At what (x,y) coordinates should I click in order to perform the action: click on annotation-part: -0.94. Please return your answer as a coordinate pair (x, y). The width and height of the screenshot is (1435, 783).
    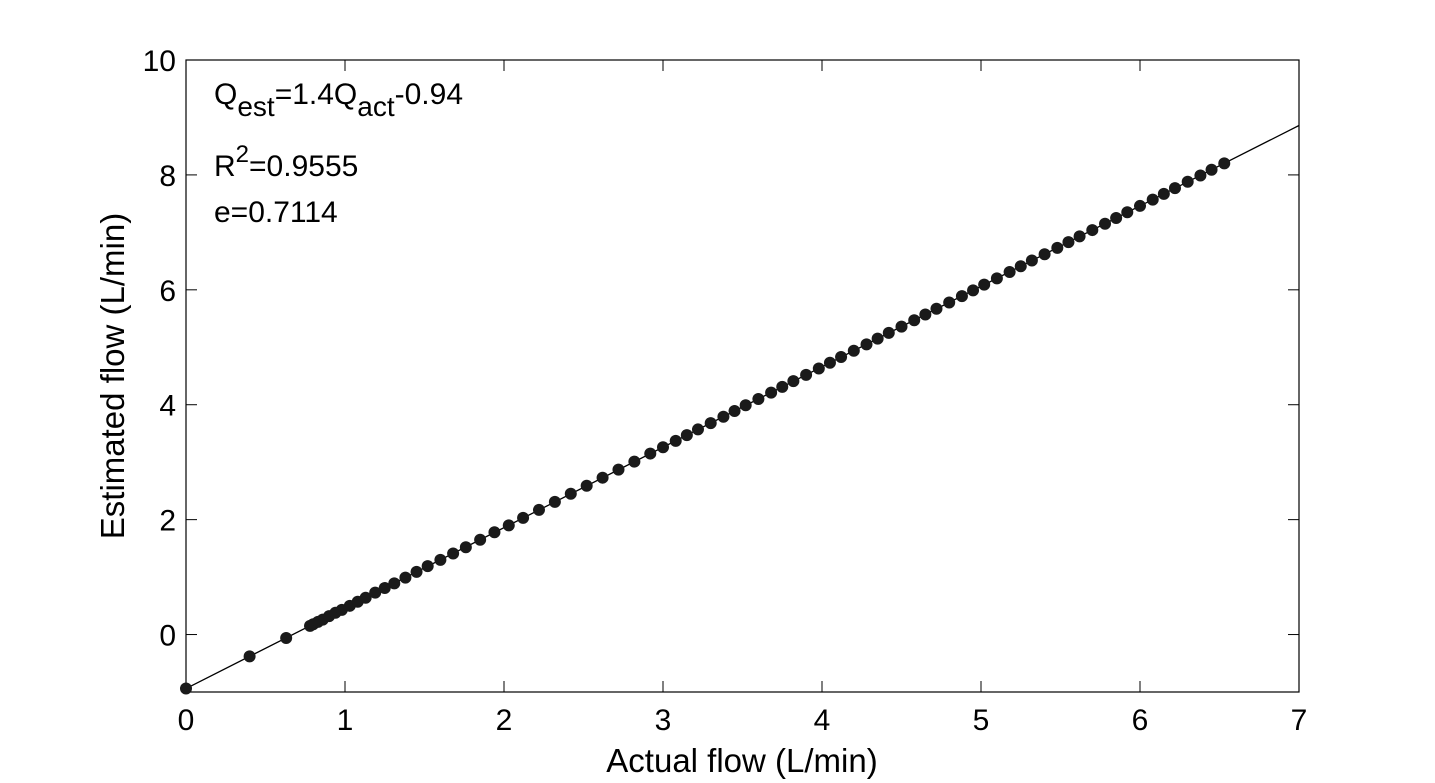
    Looking at the image, I should click on (429, 94).